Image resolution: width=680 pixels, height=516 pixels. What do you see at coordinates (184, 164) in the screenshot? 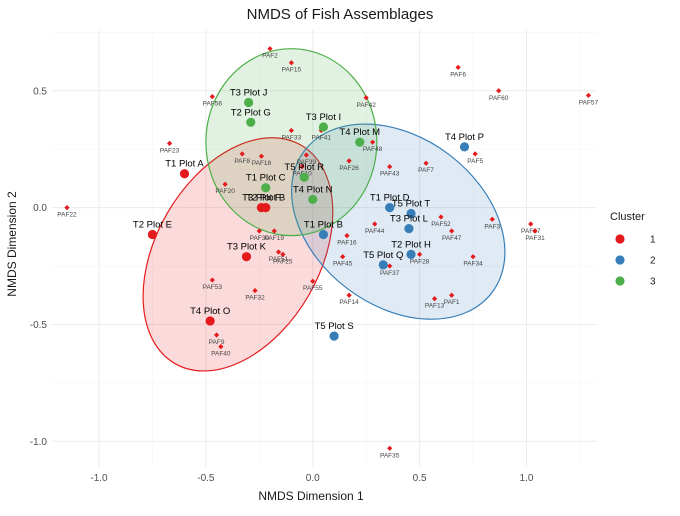
I see `site-label: T1 Plot A` at bounding box center [184, 164].